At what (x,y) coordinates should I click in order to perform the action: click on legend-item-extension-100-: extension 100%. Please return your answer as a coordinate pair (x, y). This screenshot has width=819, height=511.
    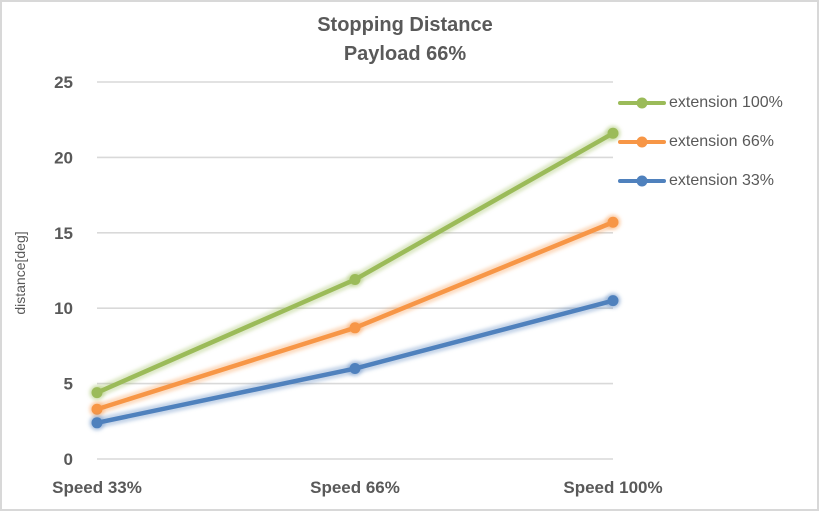
    Looking at the image, I should click on (700, 103).